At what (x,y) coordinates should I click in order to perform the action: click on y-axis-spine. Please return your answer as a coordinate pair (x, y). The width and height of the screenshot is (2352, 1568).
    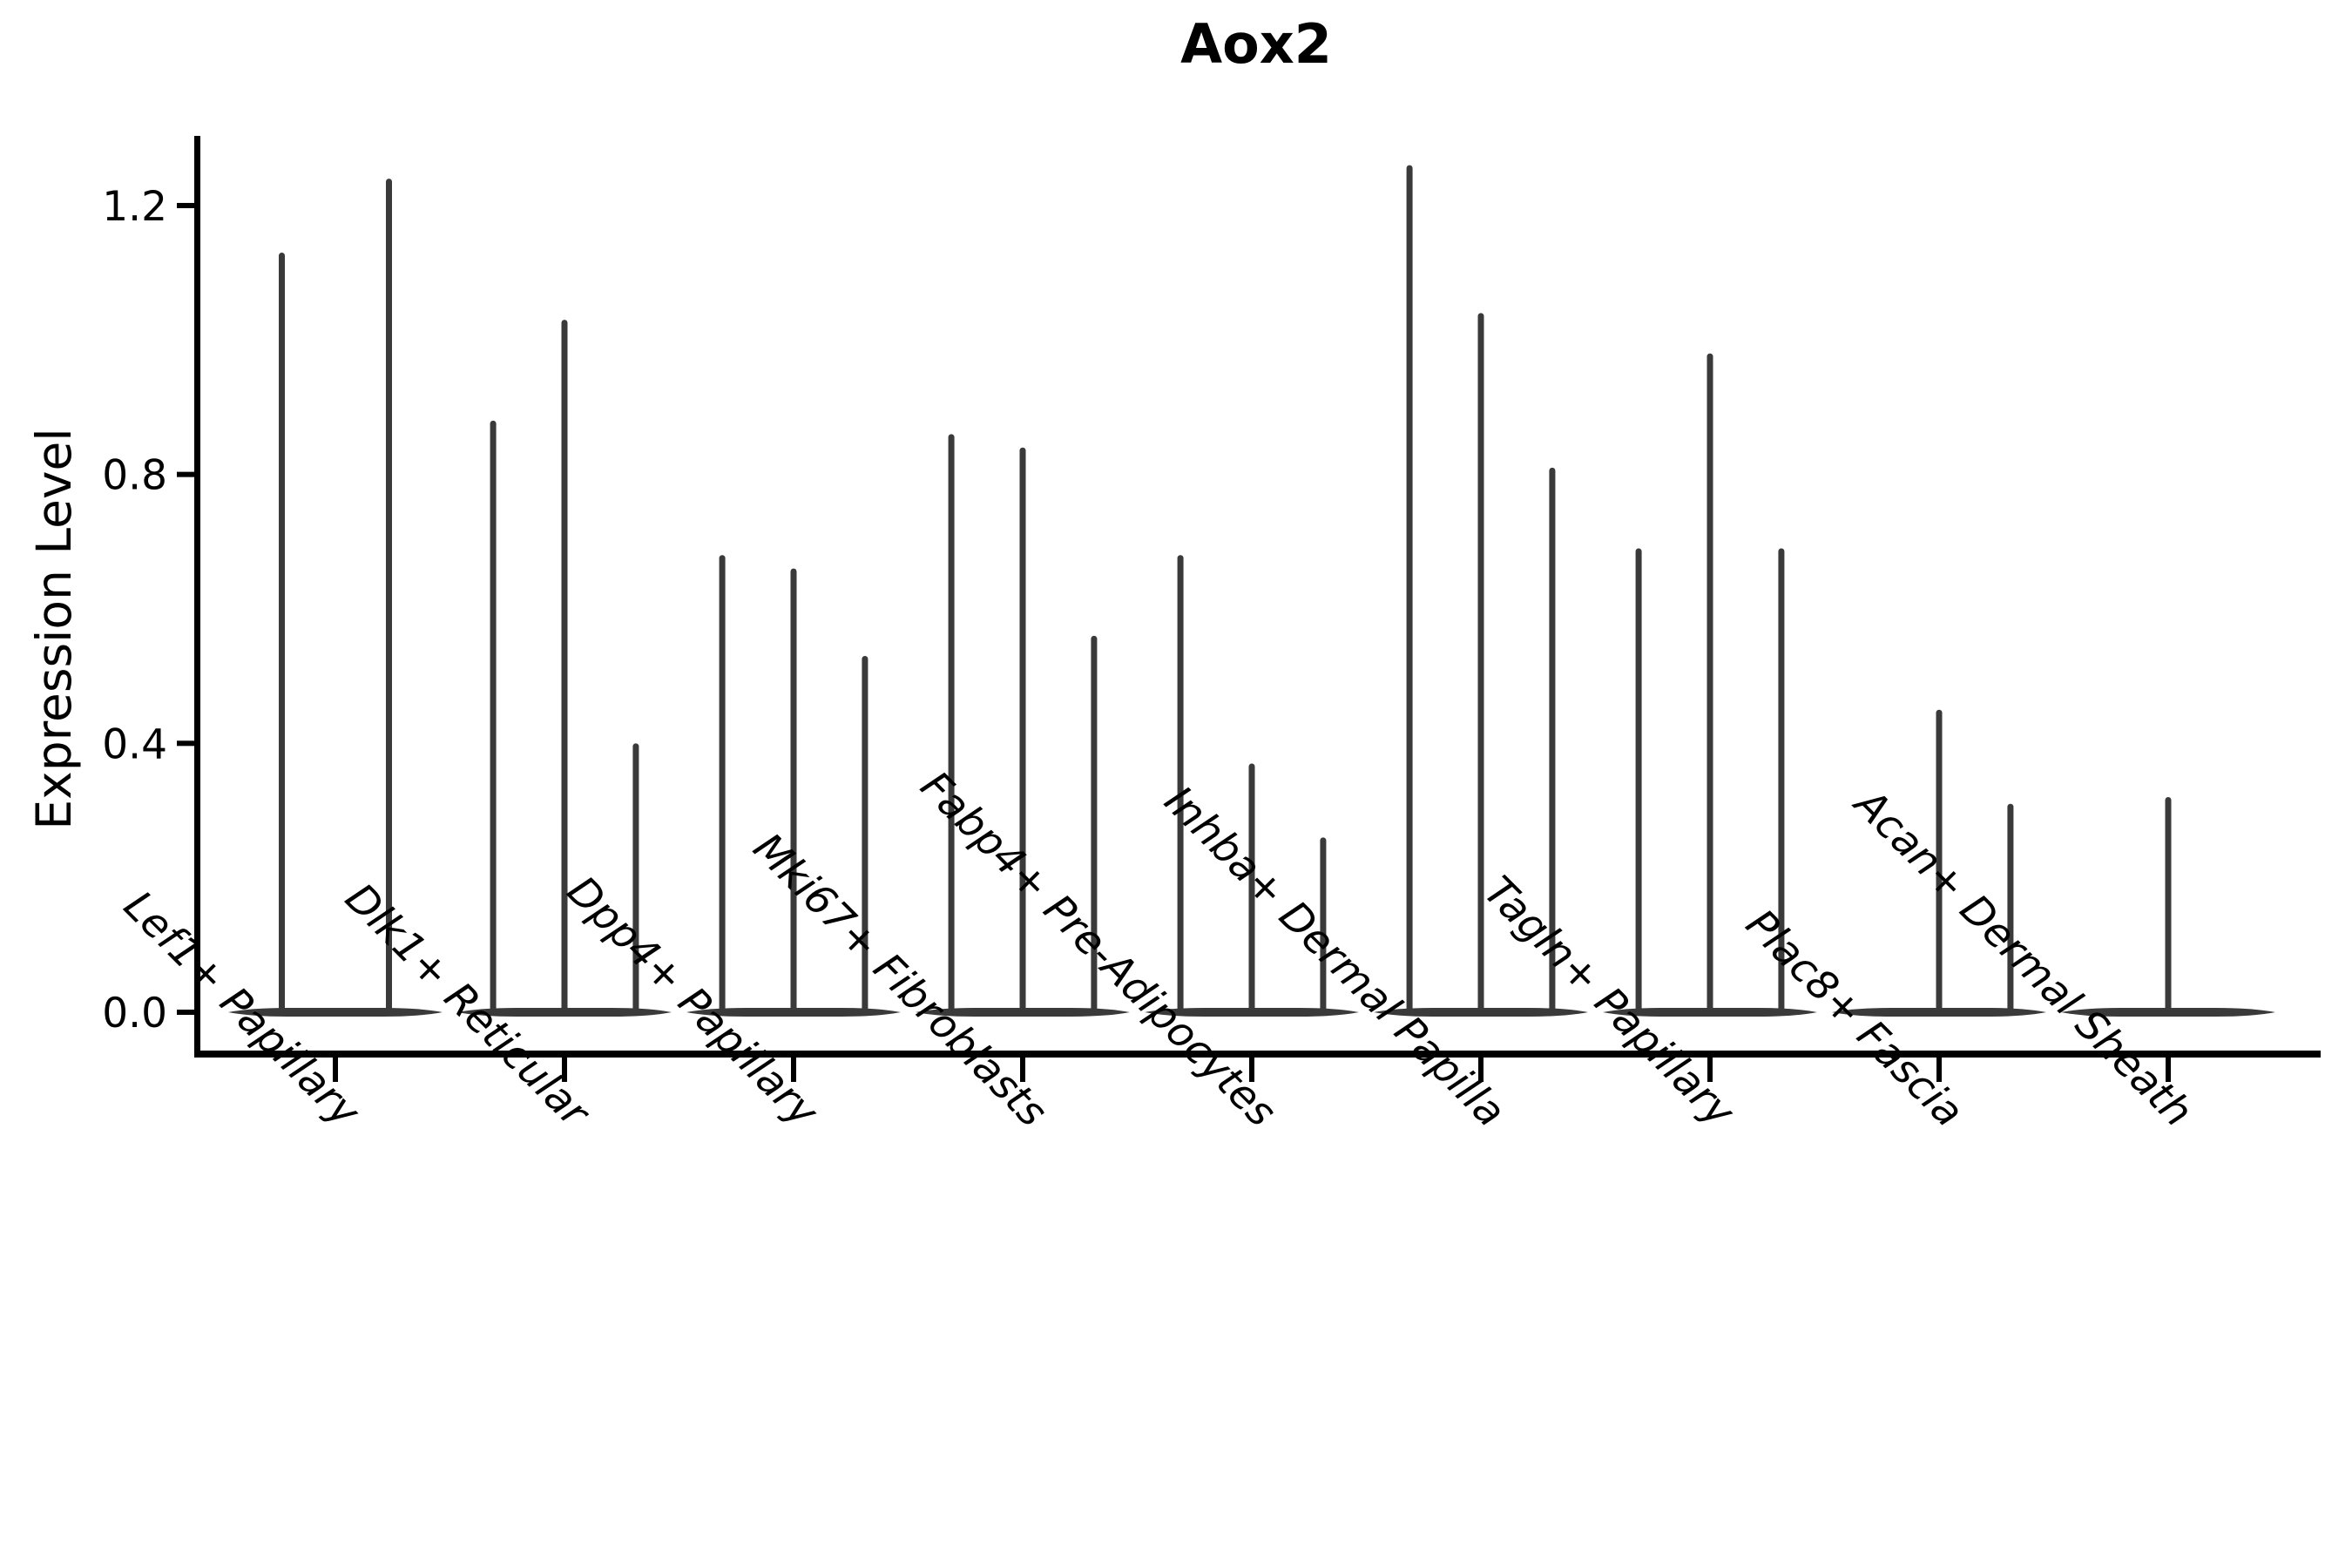
    Looking at the image, I should click on (197, 597).